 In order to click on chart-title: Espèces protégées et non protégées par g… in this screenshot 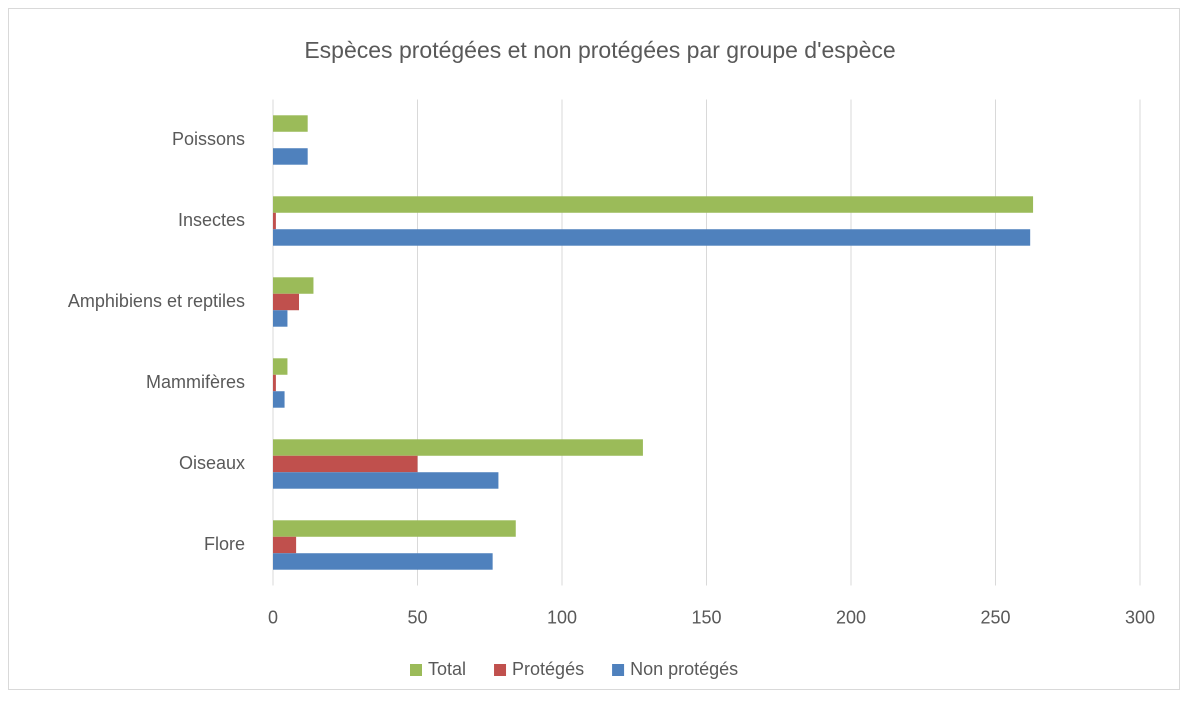, I will do `click(599, 50)`.